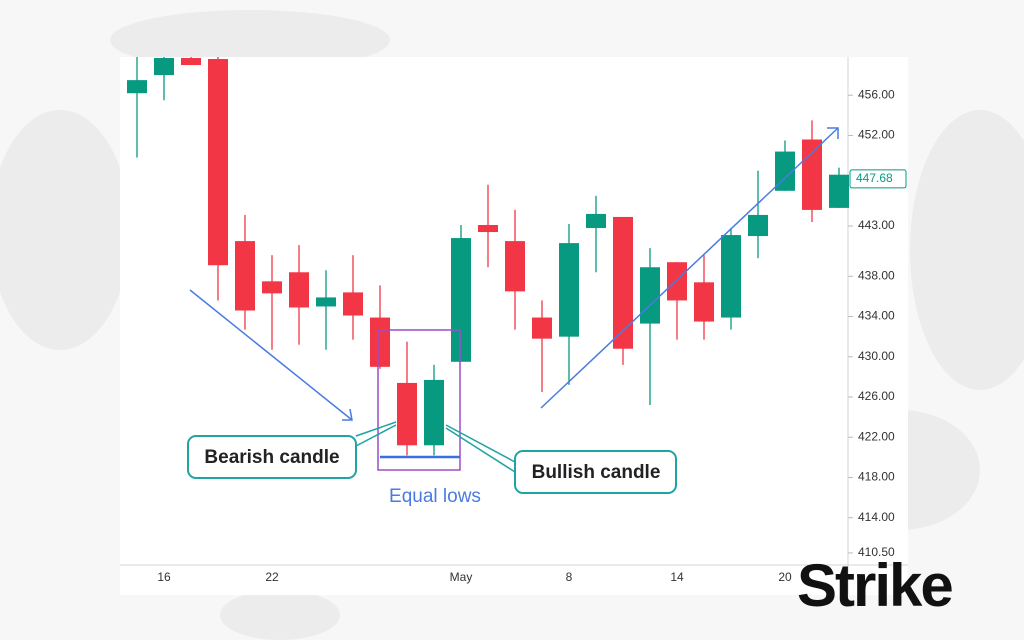 The width and height of the screenshot is (1024, 640). Describe the element at coordinates (876, 94) in the screenshot. I see `y-tick-label: 456.00` at that location.